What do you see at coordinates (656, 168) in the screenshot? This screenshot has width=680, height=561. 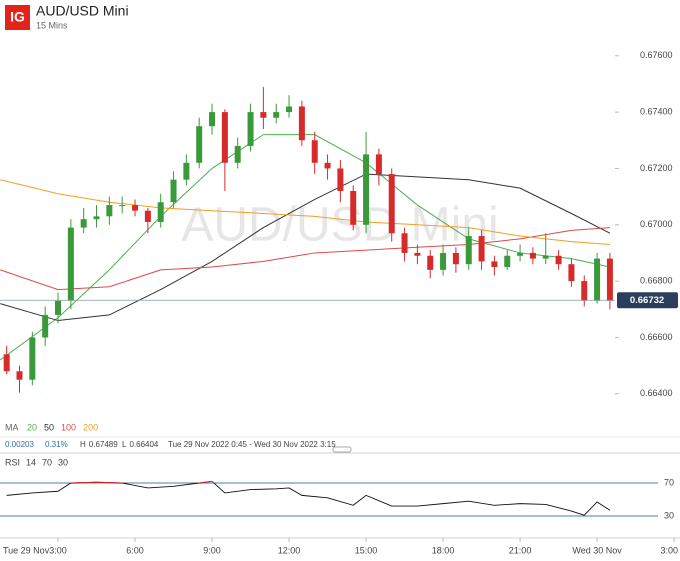 I see `y-tick-label: 0.67200` at bounding box center [656, 168].